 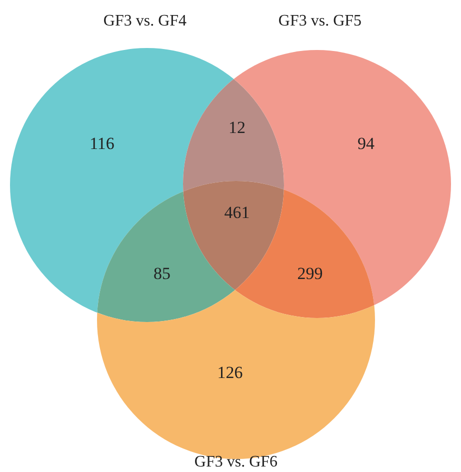 I want to click on text: GF3 vs. GF6, so click(x=236, y=462).